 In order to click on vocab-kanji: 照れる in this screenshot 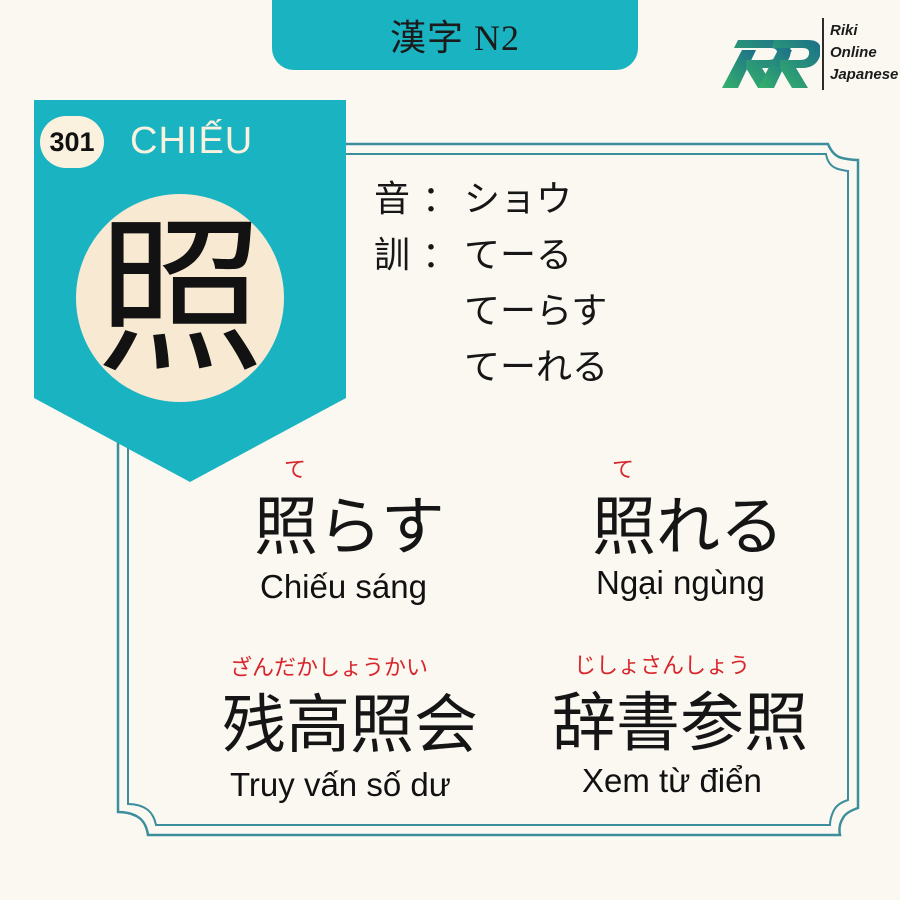, I will do `click(688, 528)`.